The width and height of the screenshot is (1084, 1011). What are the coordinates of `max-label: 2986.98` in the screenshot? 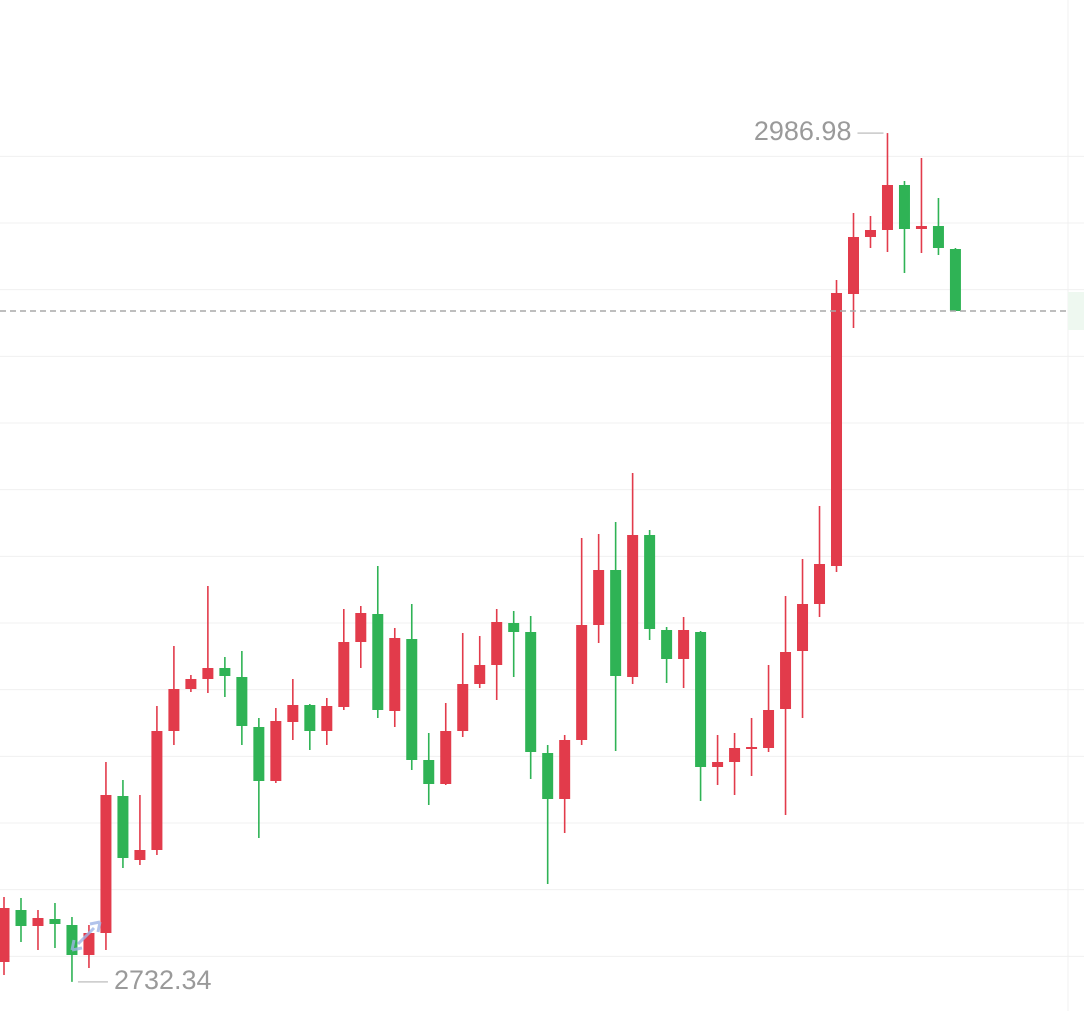 It's located at (803, 131).